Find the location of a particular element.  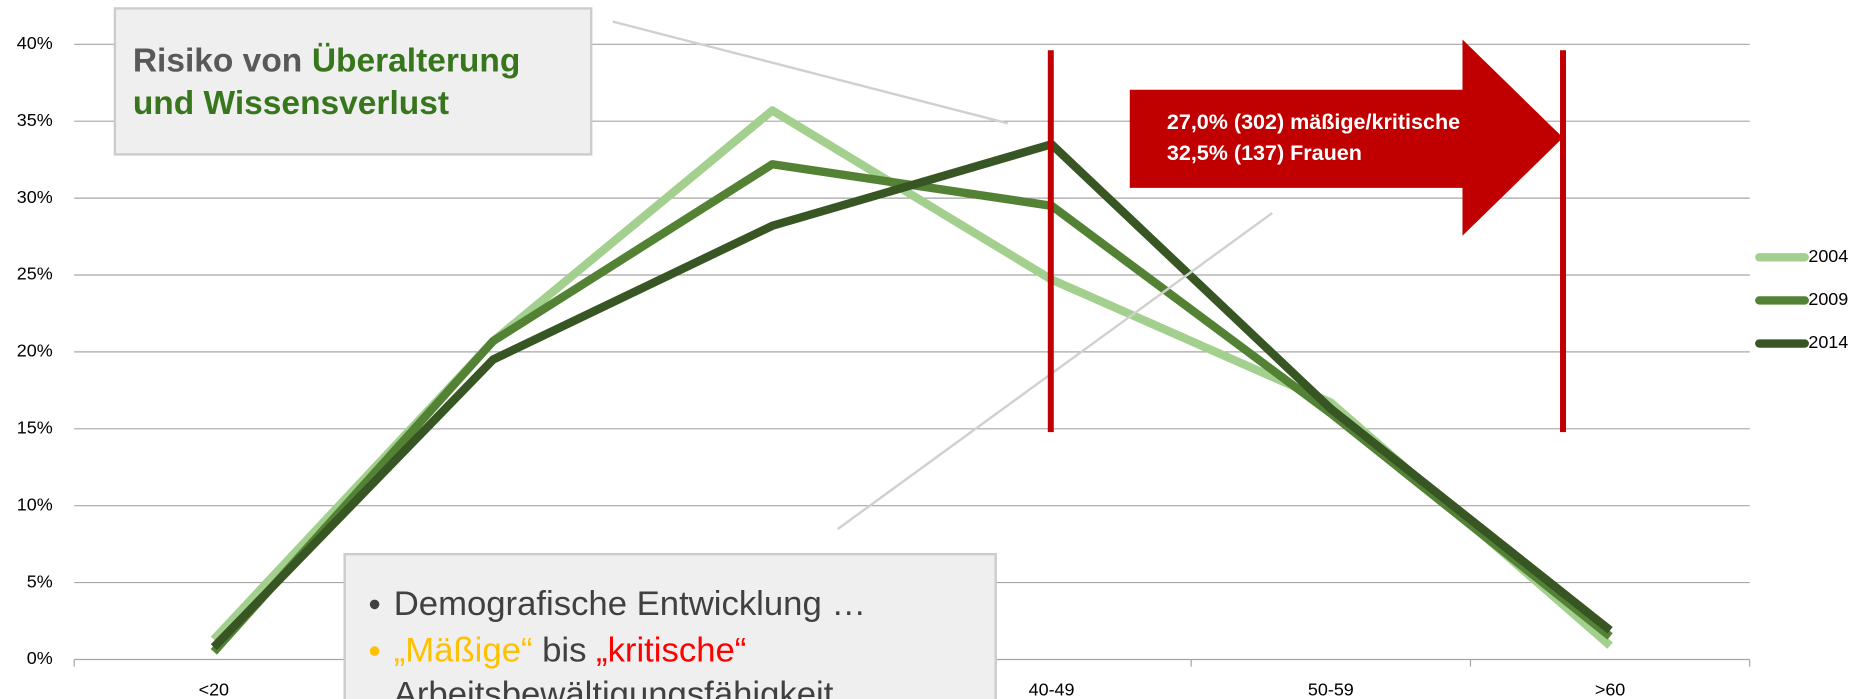

x-tick-label: <20 is located at coordinates (214, 689).